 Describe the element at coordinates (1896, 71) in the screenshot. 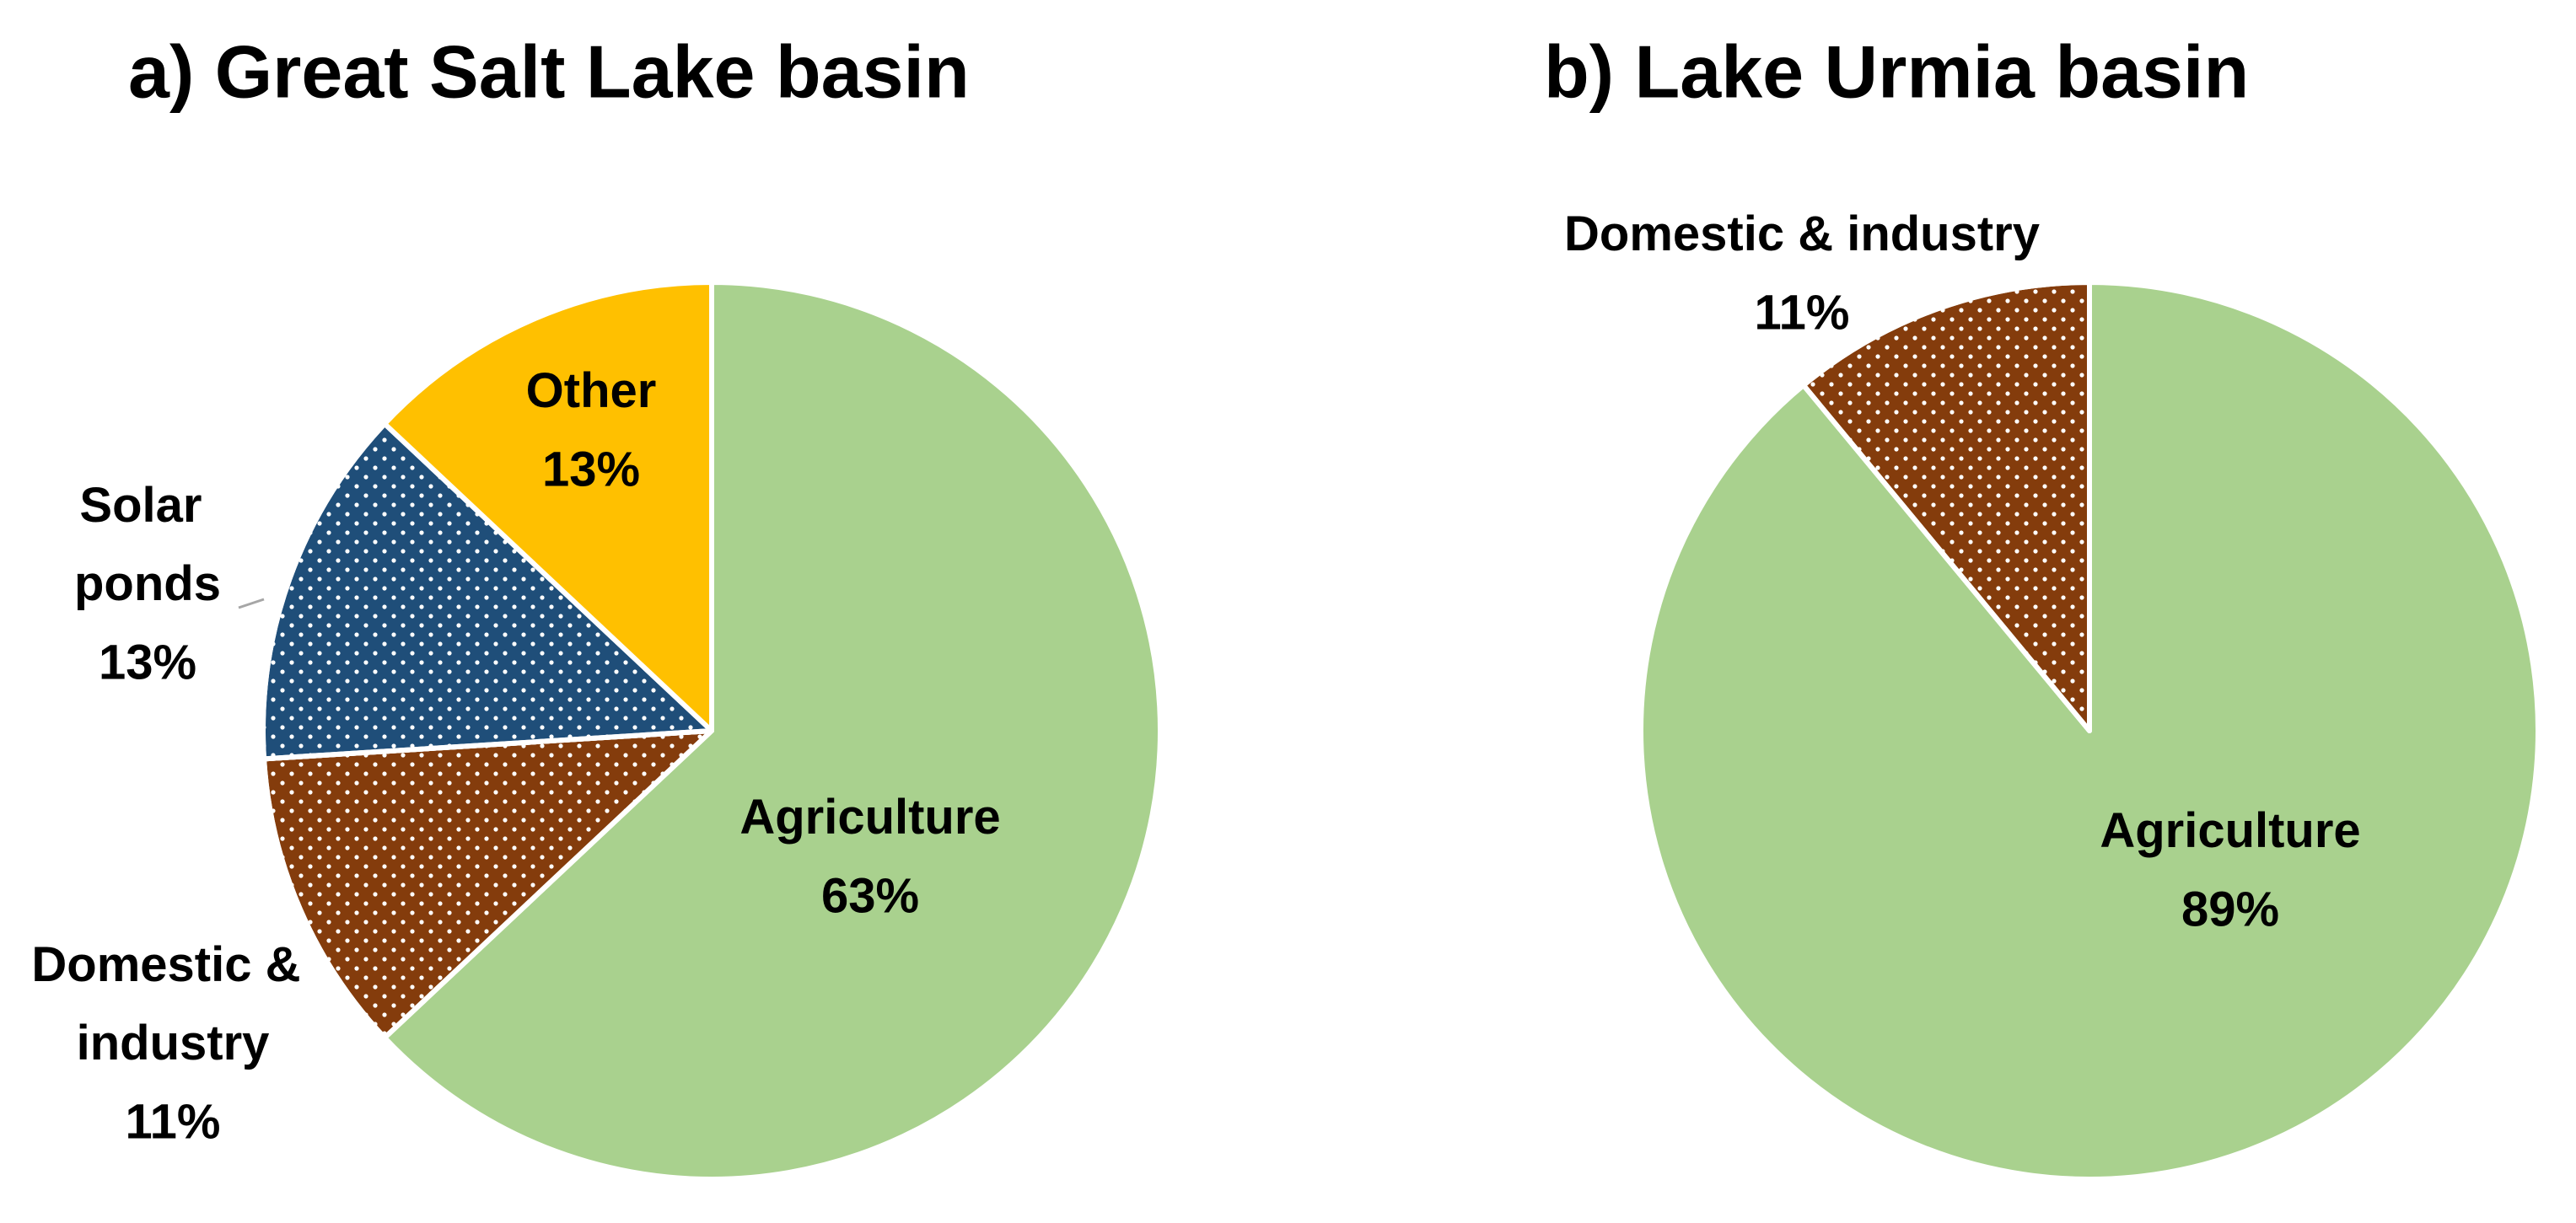

I see `chart-title: b) Lake Urmia basin` at that location.